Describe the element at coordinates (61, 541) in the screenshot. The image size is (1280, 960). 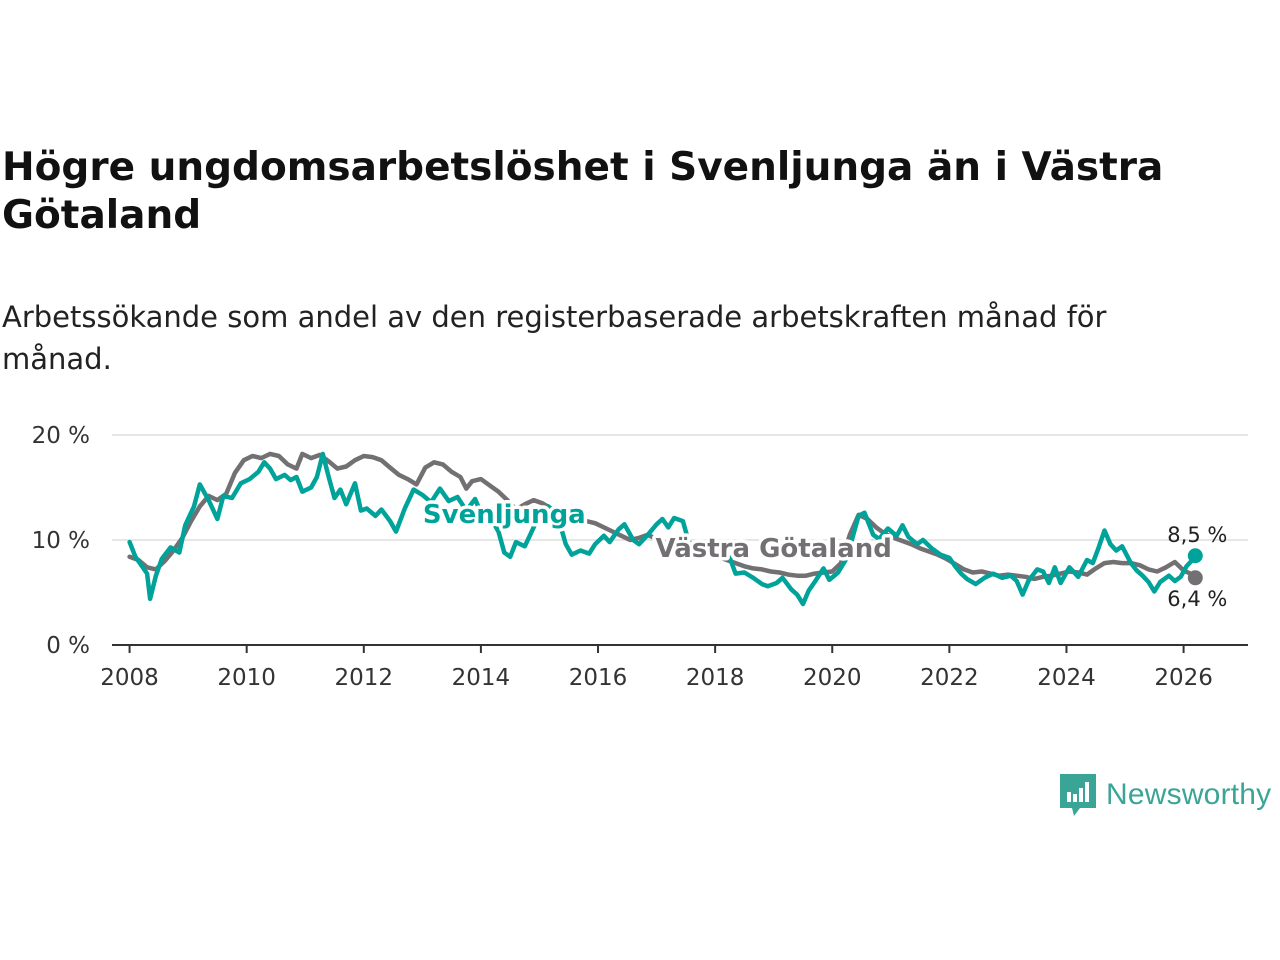
I see `y-tick-label: 10 %` at that location.